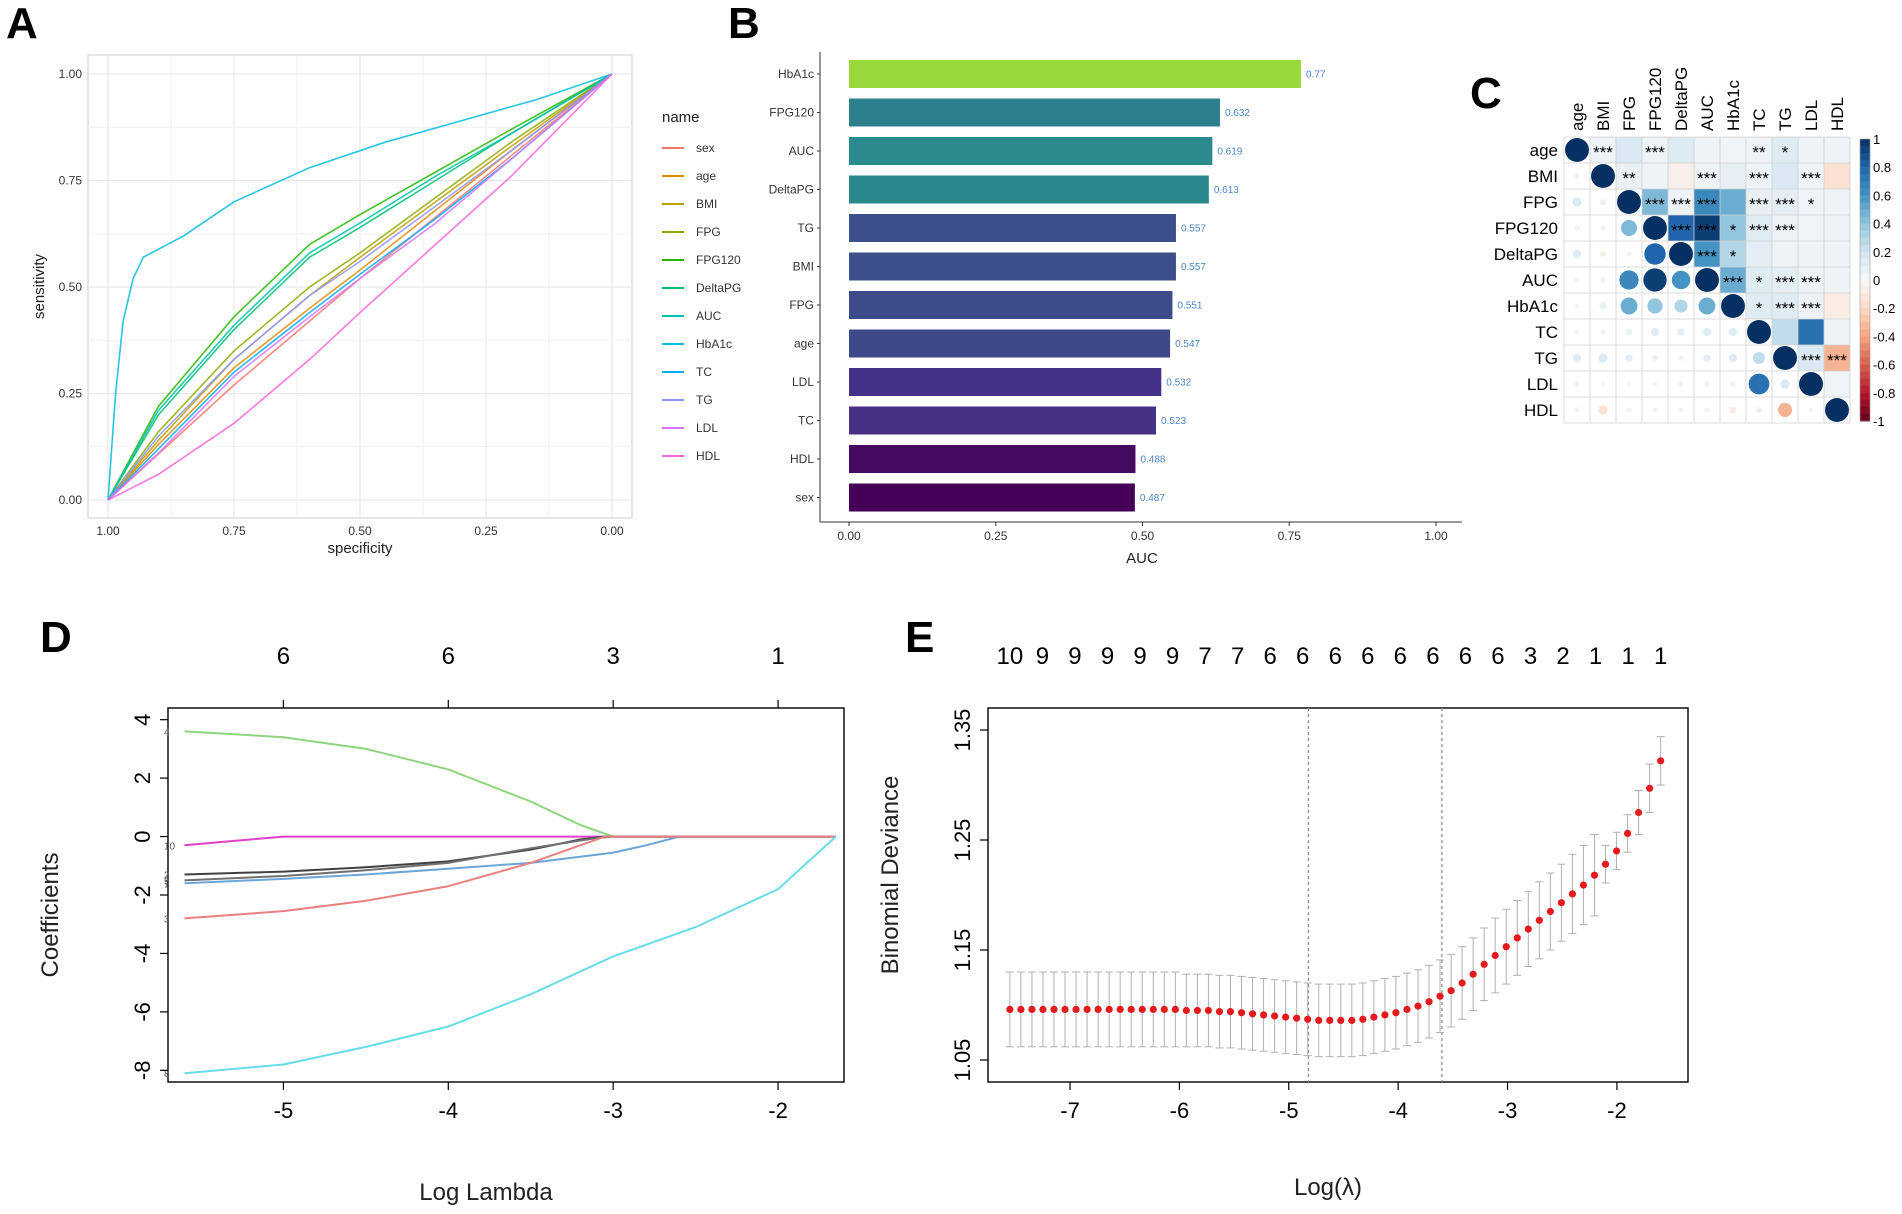  Describe the element at coordinates (1142, 558) in the screenshot. I see `x-axis-title: AUC` at that location.